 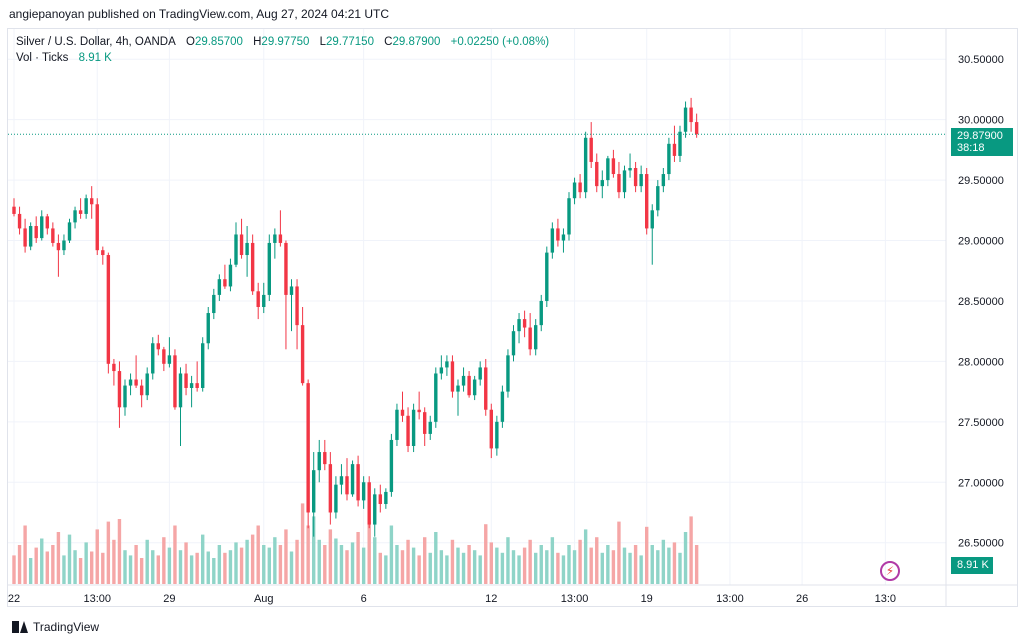 I want to click on legend-volume-label: Vol · Ticks, so click(x=42, y=58).